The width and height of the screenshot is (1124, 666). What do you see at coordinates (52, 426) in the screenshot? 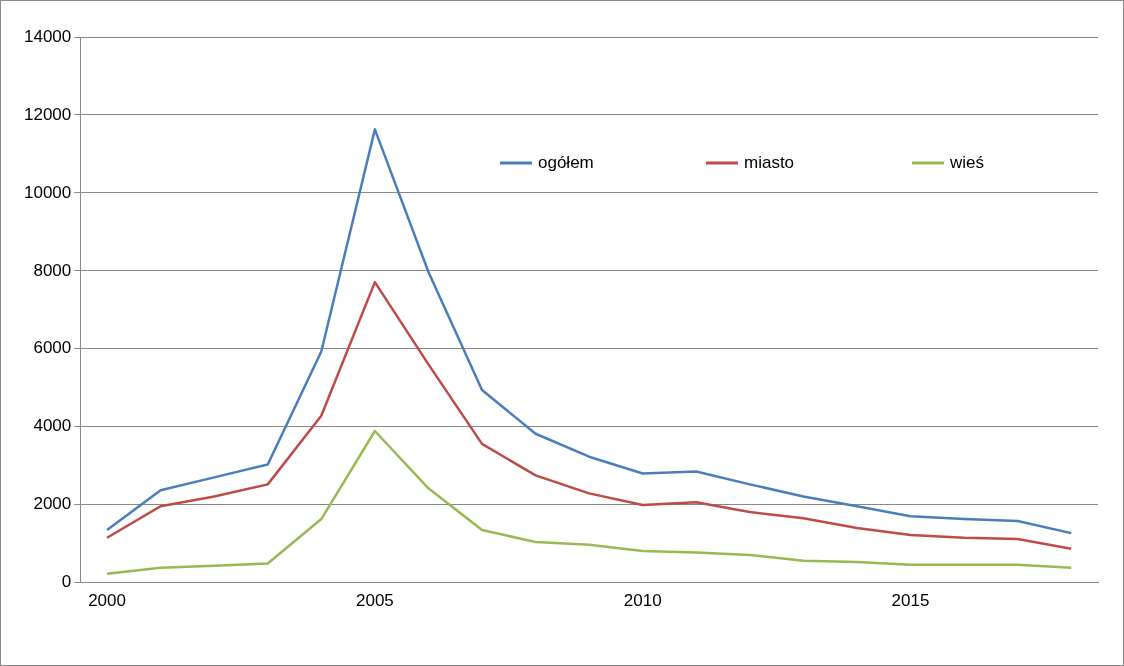
I see `y-tick-label: 4000` at bounding box center [52, 426].